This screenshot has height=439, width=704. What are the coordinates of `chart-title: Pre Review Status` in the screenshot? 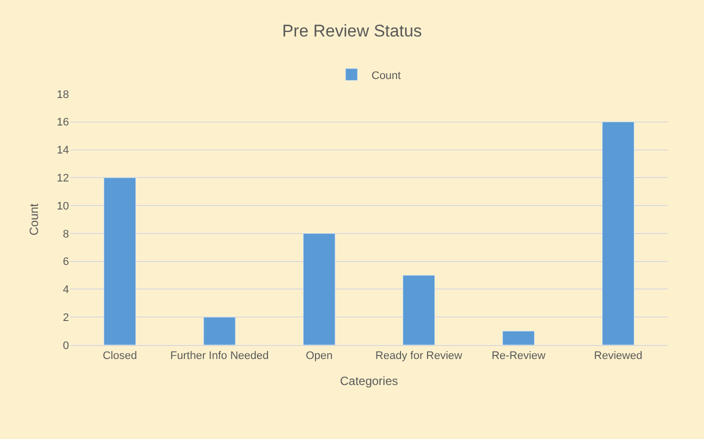 It's located at (352, 31).